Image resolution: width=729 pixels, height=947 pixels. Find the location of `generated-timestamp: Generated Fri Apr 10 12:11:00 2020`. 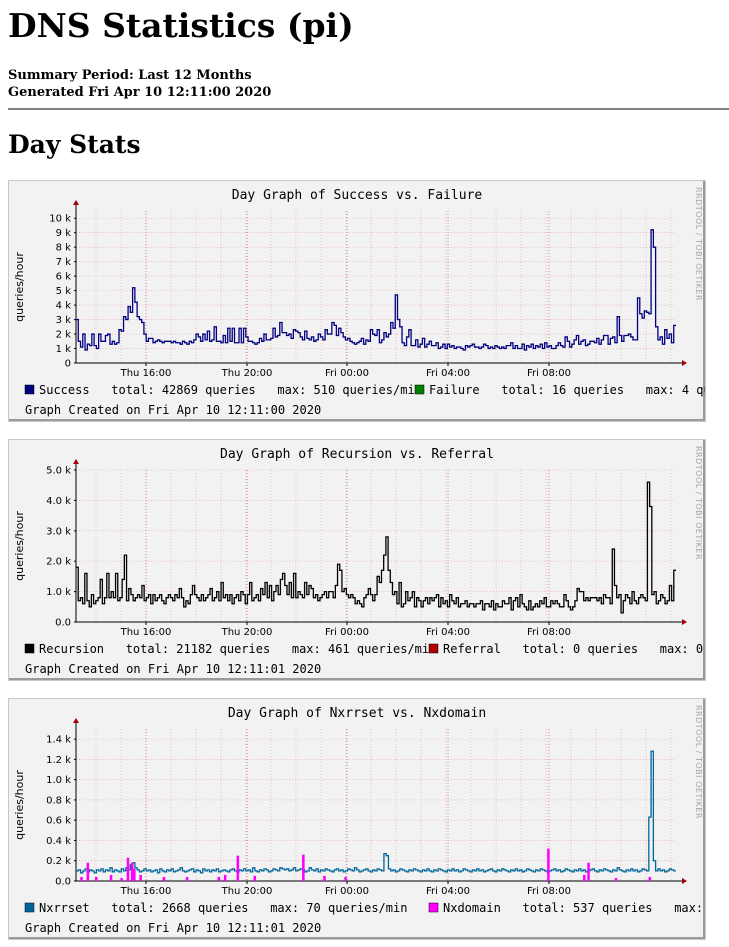

generated-timestamp: Generated Fri Apr 10 12:11:00 2020 is located at coordinates (140, 92).